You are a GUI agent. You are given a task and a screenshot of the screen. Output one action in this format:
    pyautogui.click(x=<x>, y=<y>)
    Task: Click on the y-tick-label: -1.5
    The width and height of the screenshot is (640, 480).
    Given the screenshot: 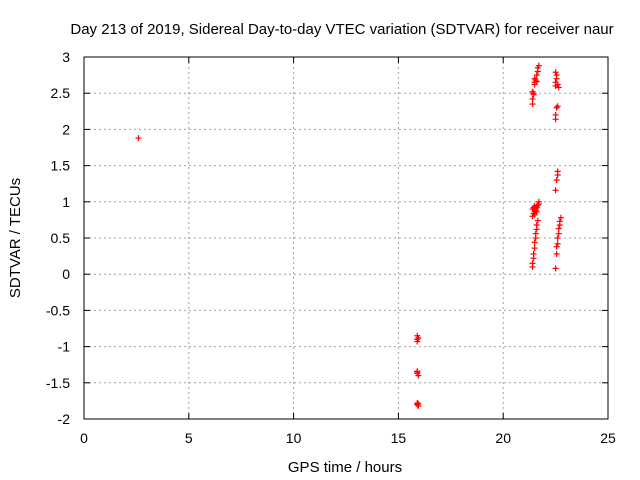 What is the action you would take?
    pyautogui.click(x=58, y=383)
    